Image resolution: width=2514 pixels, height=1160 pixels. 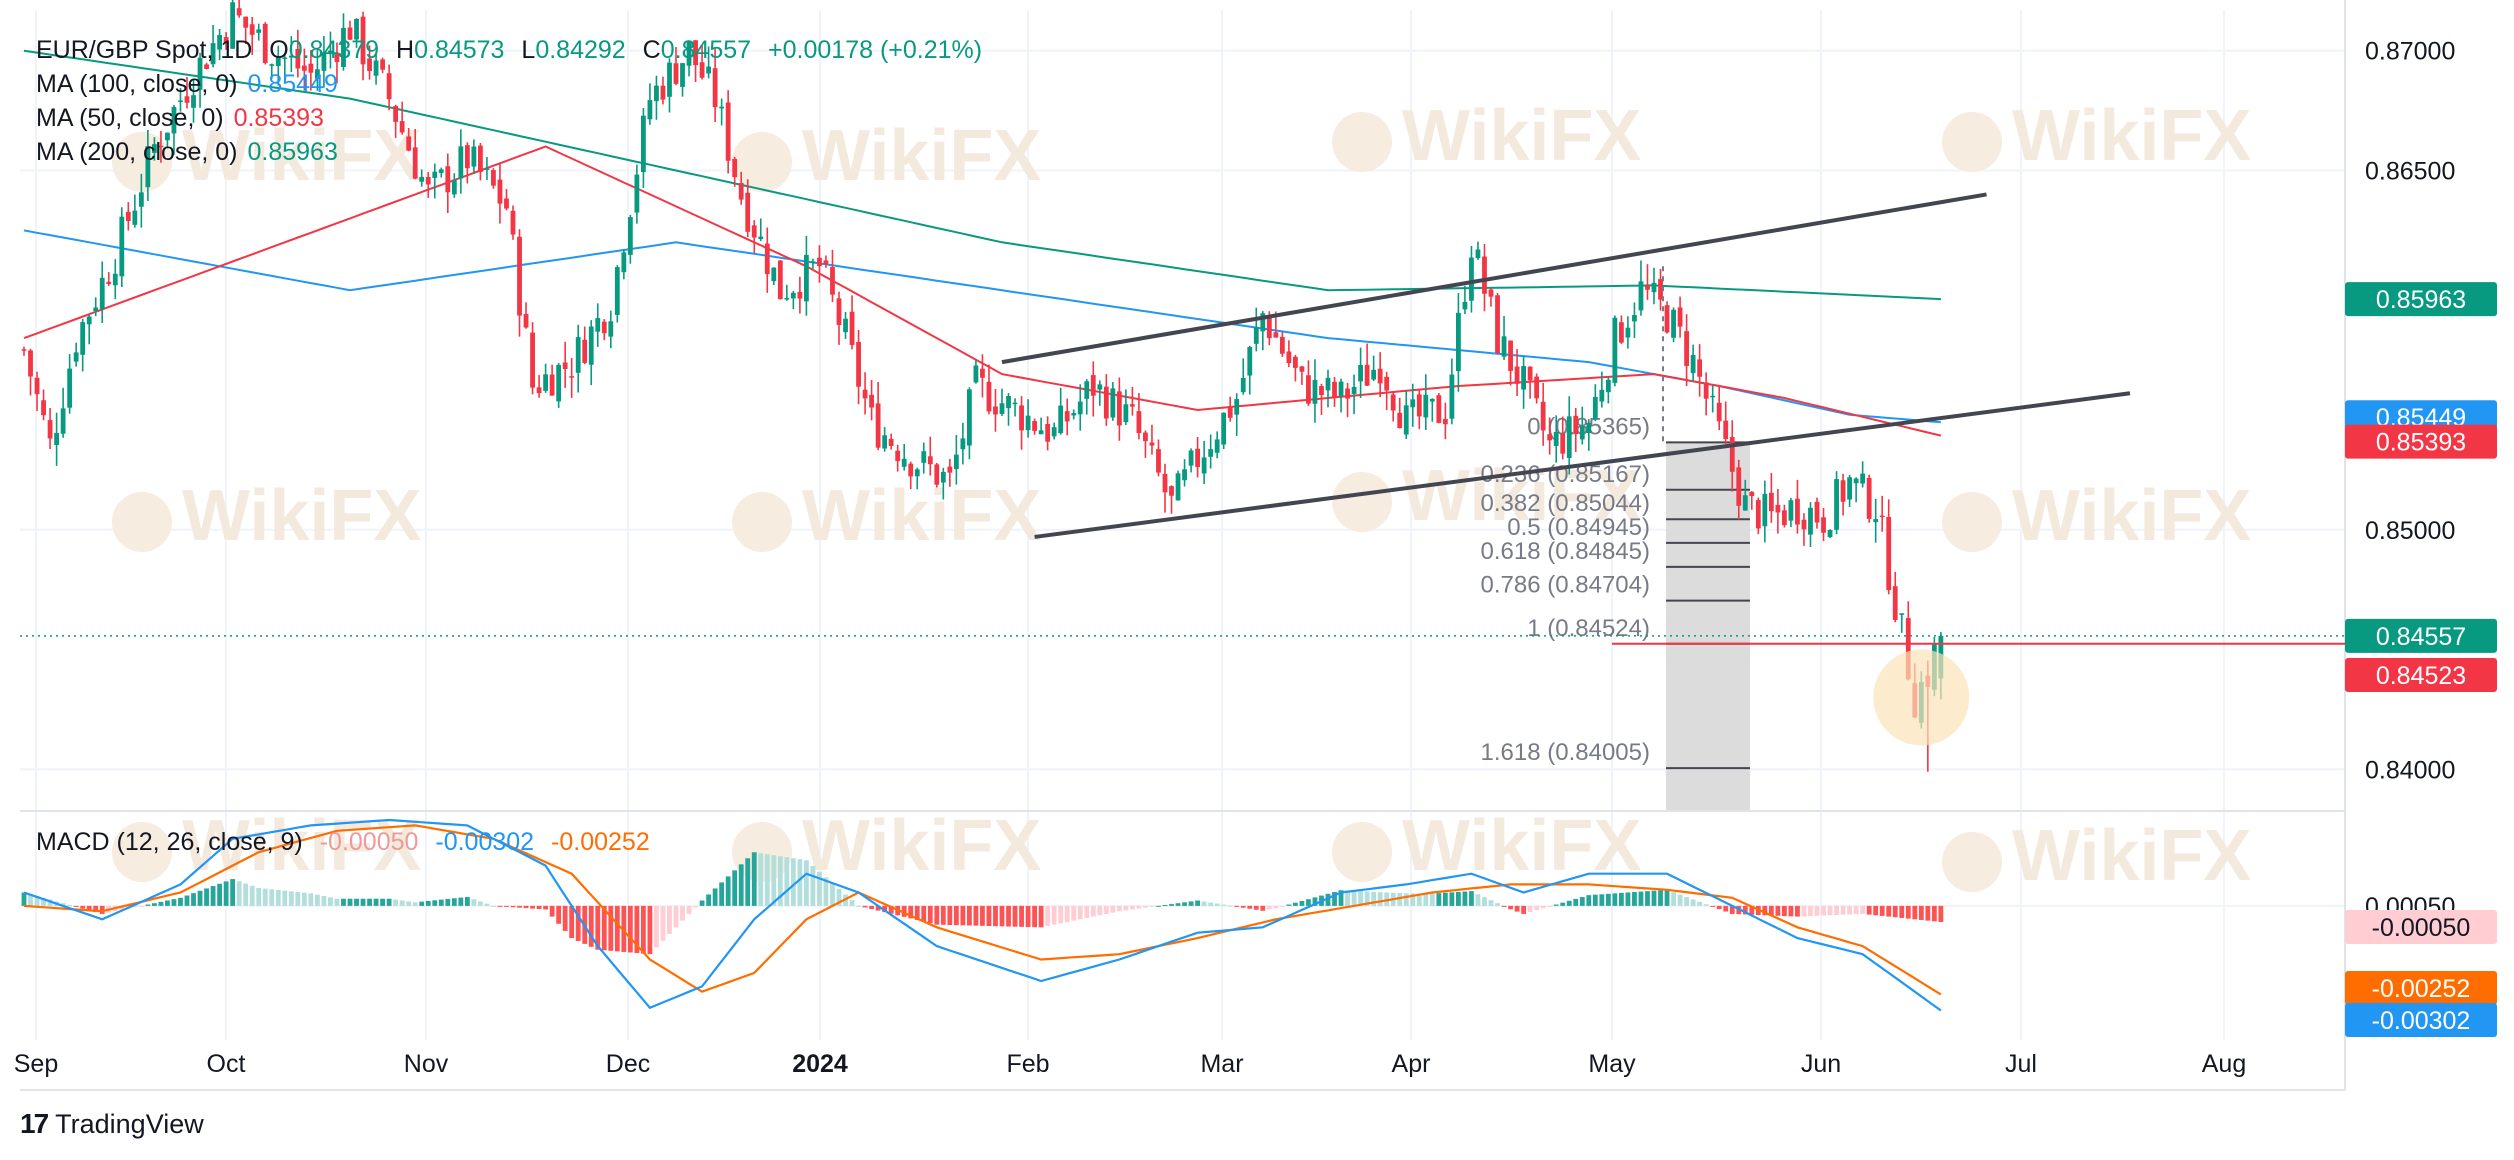 What do you see at coordinates (34, 1123) in the screenshot?
I see `tradingview-logo-icon: 17` at bounding box center [34, 1123].